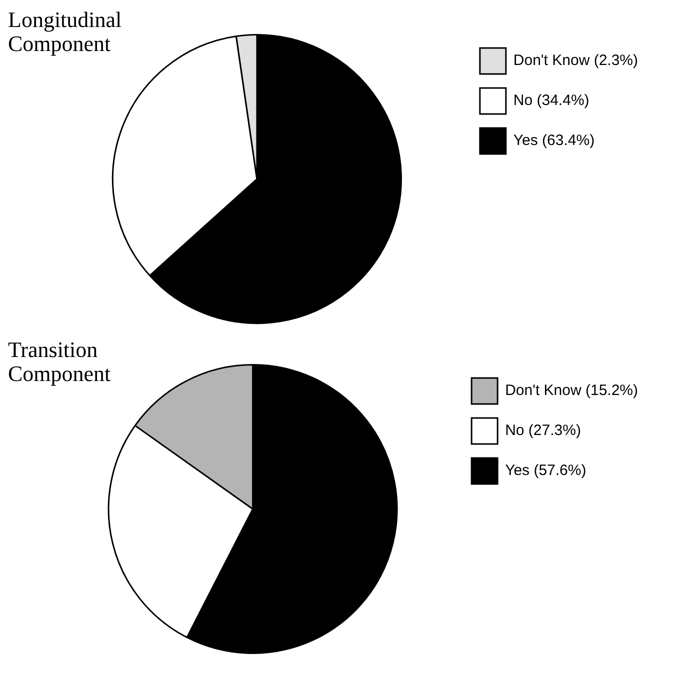 This screenshot has width=677, height=682. I want to click on legend-label: Don't Know (15.2%), so click(571, 391).